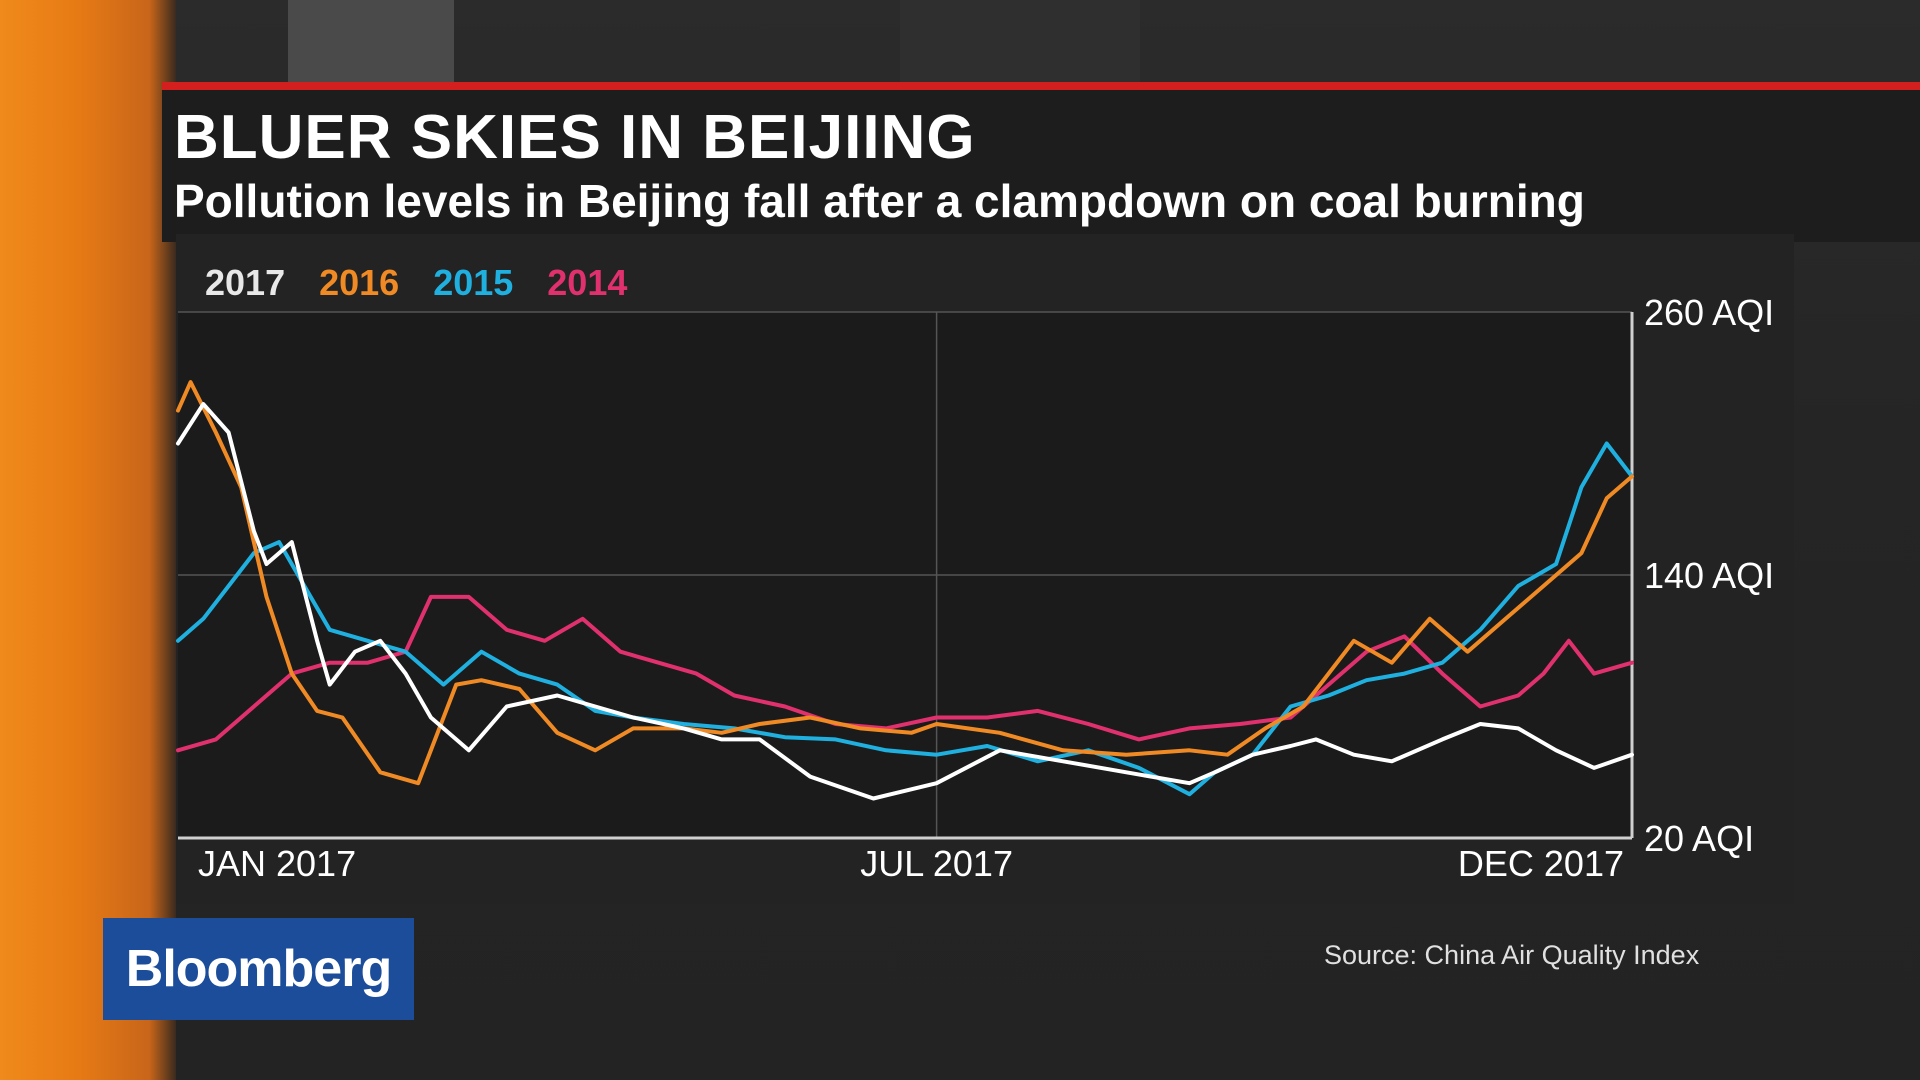  Describe the element at coordinates (88, 540) in the screenshot. I see `background-orange-wall` at that location.